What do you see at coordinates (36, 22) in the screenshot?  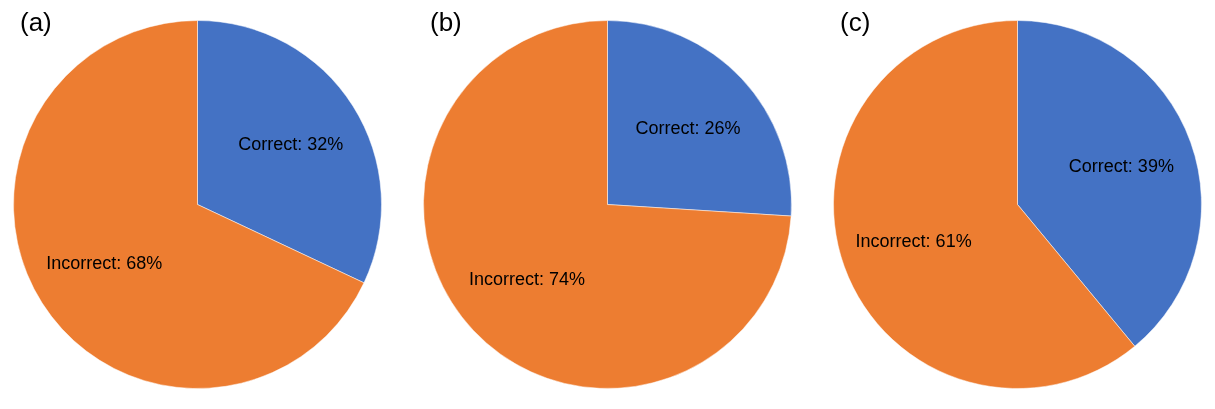 I see `chart-title: (a)` at bounding box center [36, 22].